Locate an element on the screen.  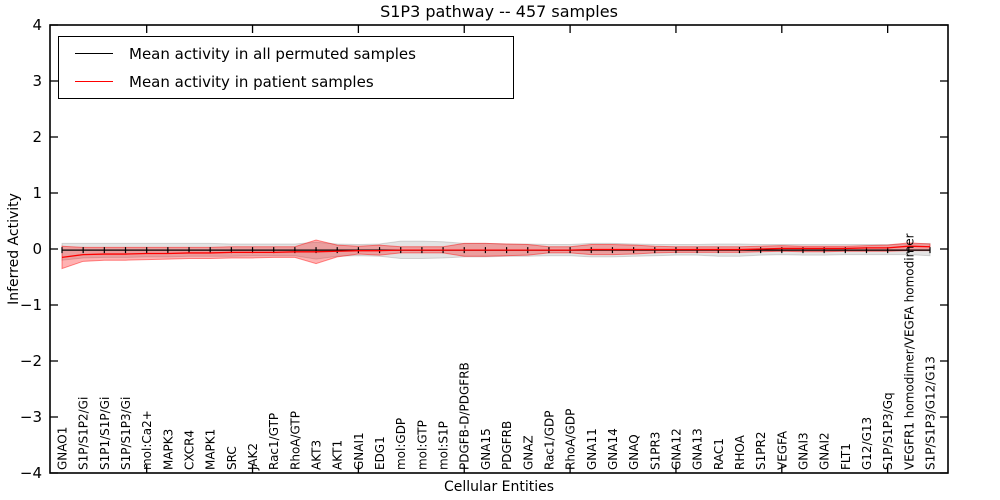
x-tick-label: S1PR2 is located at coordinates (761, 451).